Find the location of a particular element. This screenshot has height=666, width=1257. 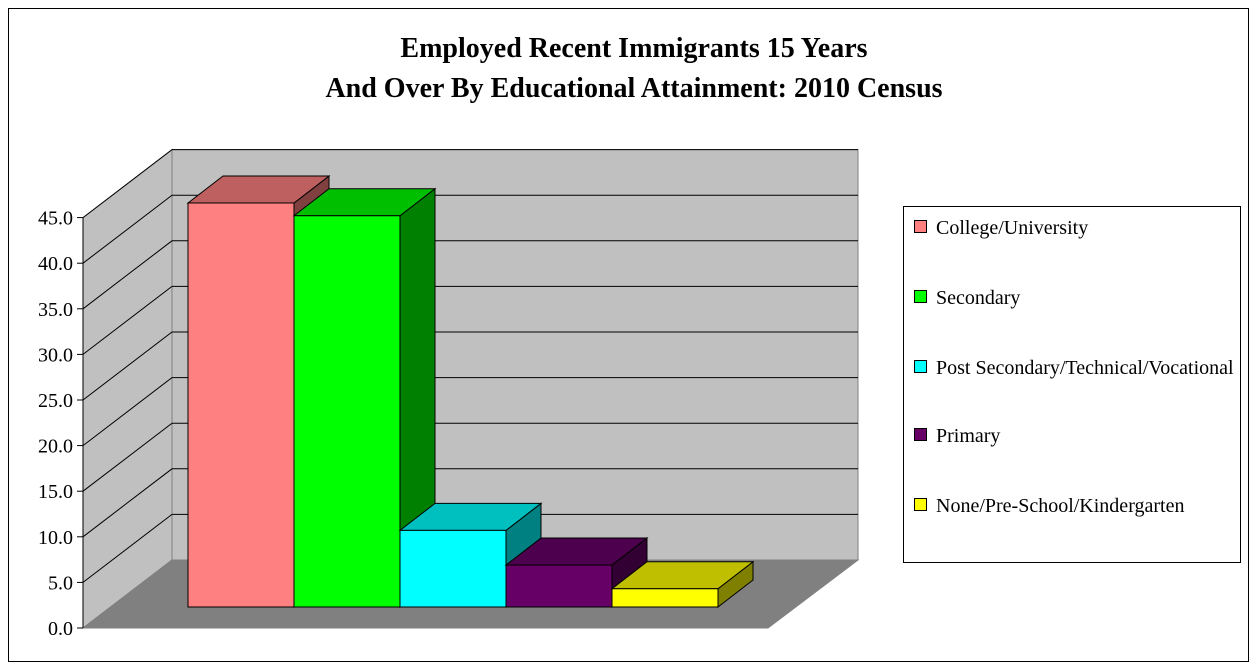

side-wall is located at coordinates (127, 389).